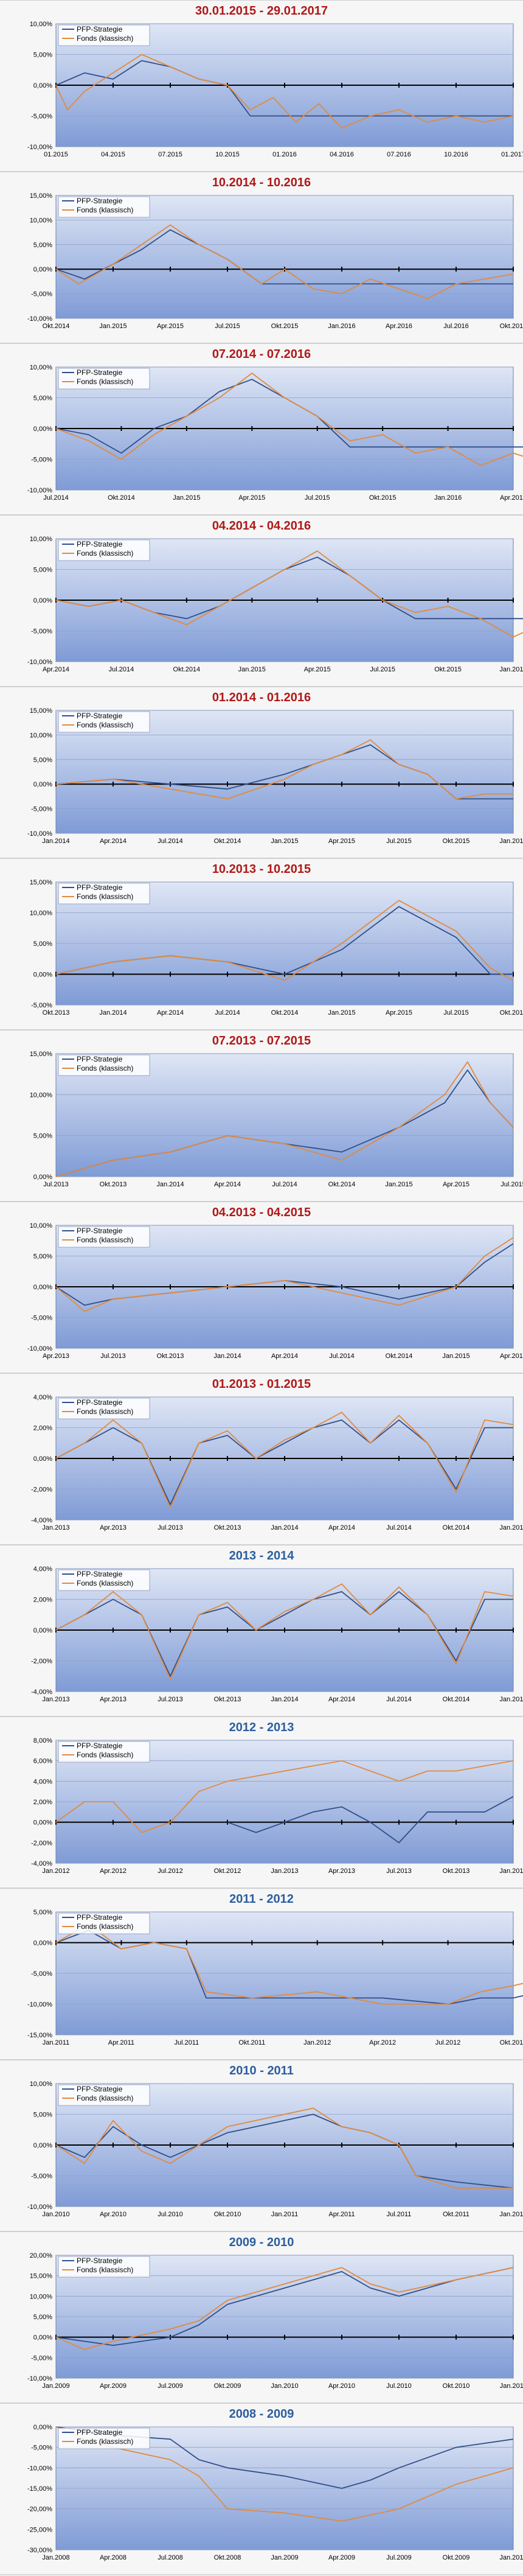 This screenshot has height=2576, width=523. Describe the element at coordinates (399, 154) in the screenshot. I see `x-tick-label: 07.2016` at that location.